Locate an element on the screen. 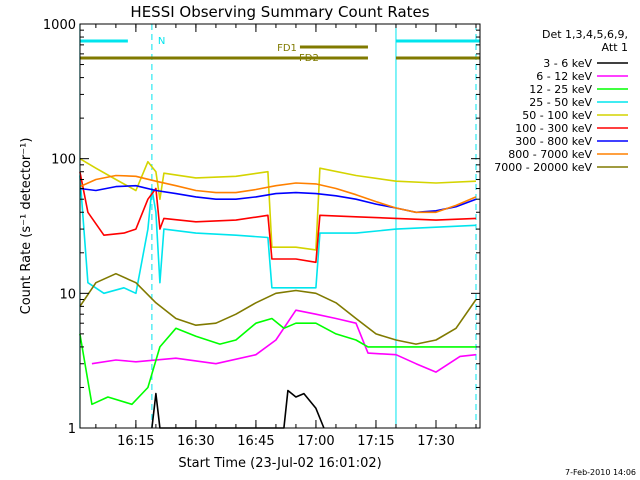 The width and height of the screenshot is (640, 480). y-axis-label: Count Rate (s⁻¹ detector⁻¹) is located at coordinates (26, 226).